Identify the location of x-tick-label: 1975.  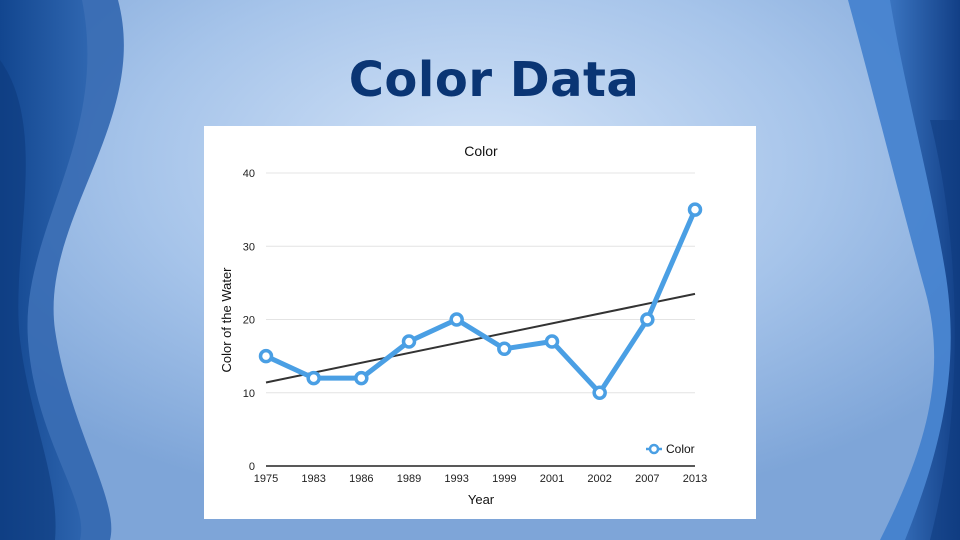
(266, 479).